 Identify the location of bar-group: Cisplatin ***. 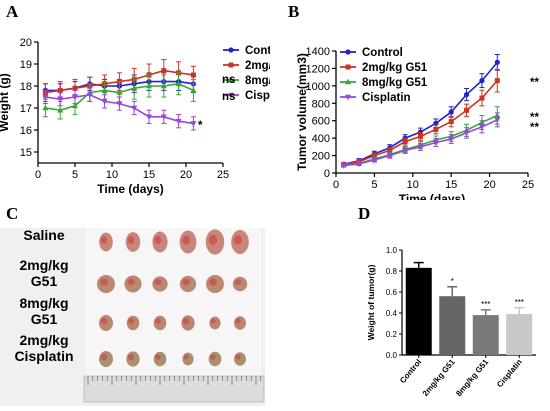
(514, 343).